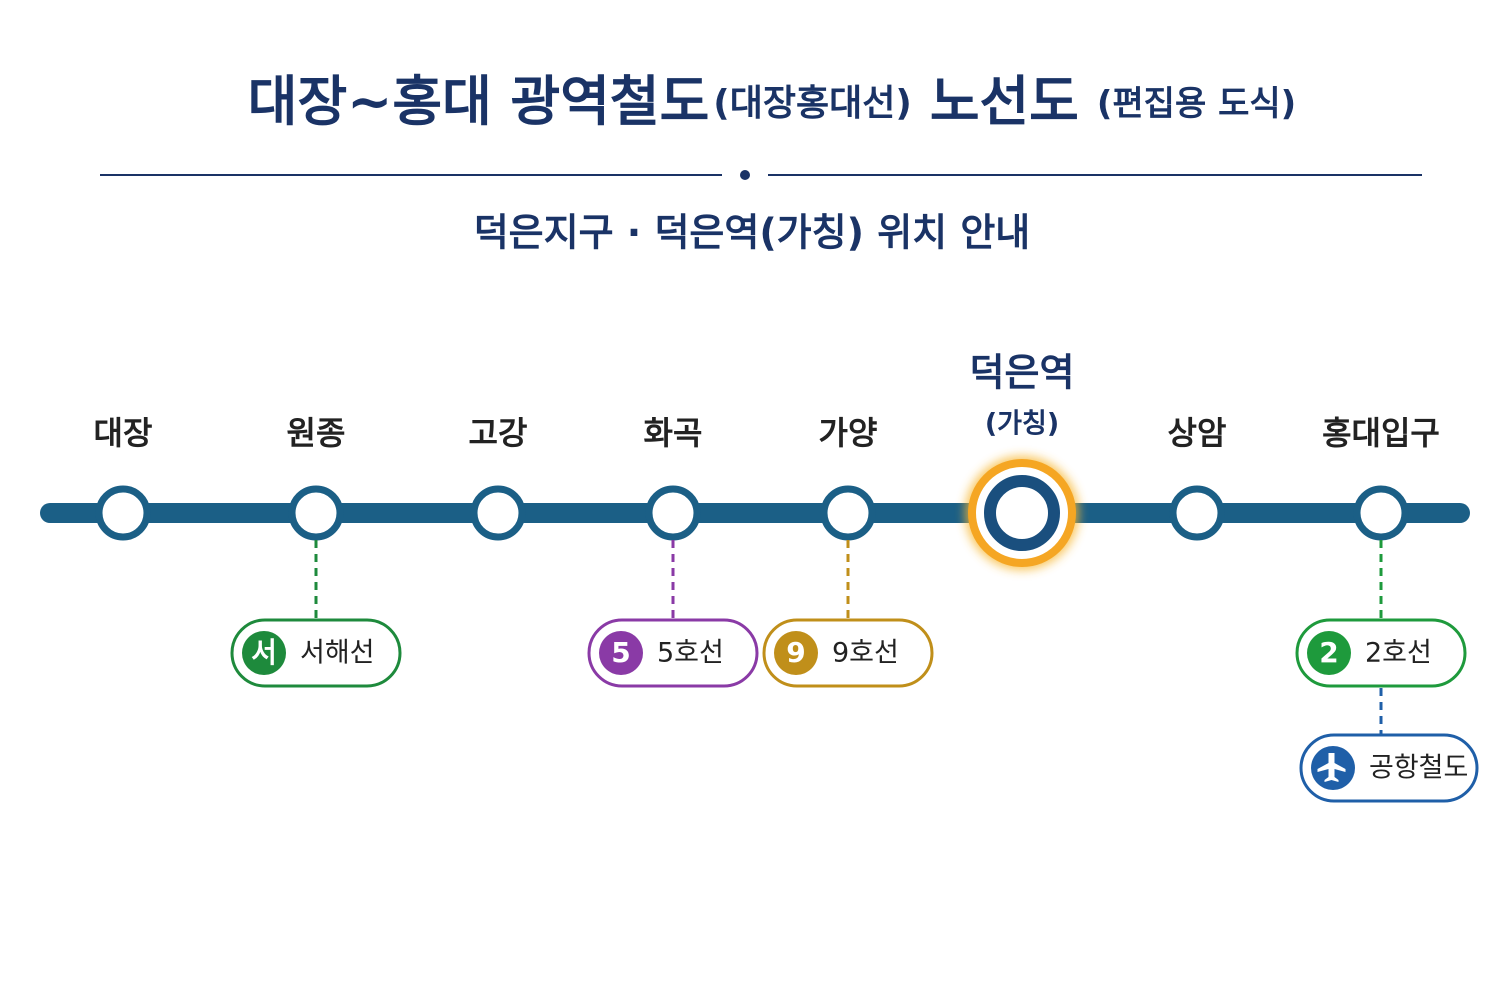 This screenshot has height=1004, width=1500. Describe the element at coordinates (673, 433) in the screenshot. I see `station-name: 화곡` at that location.